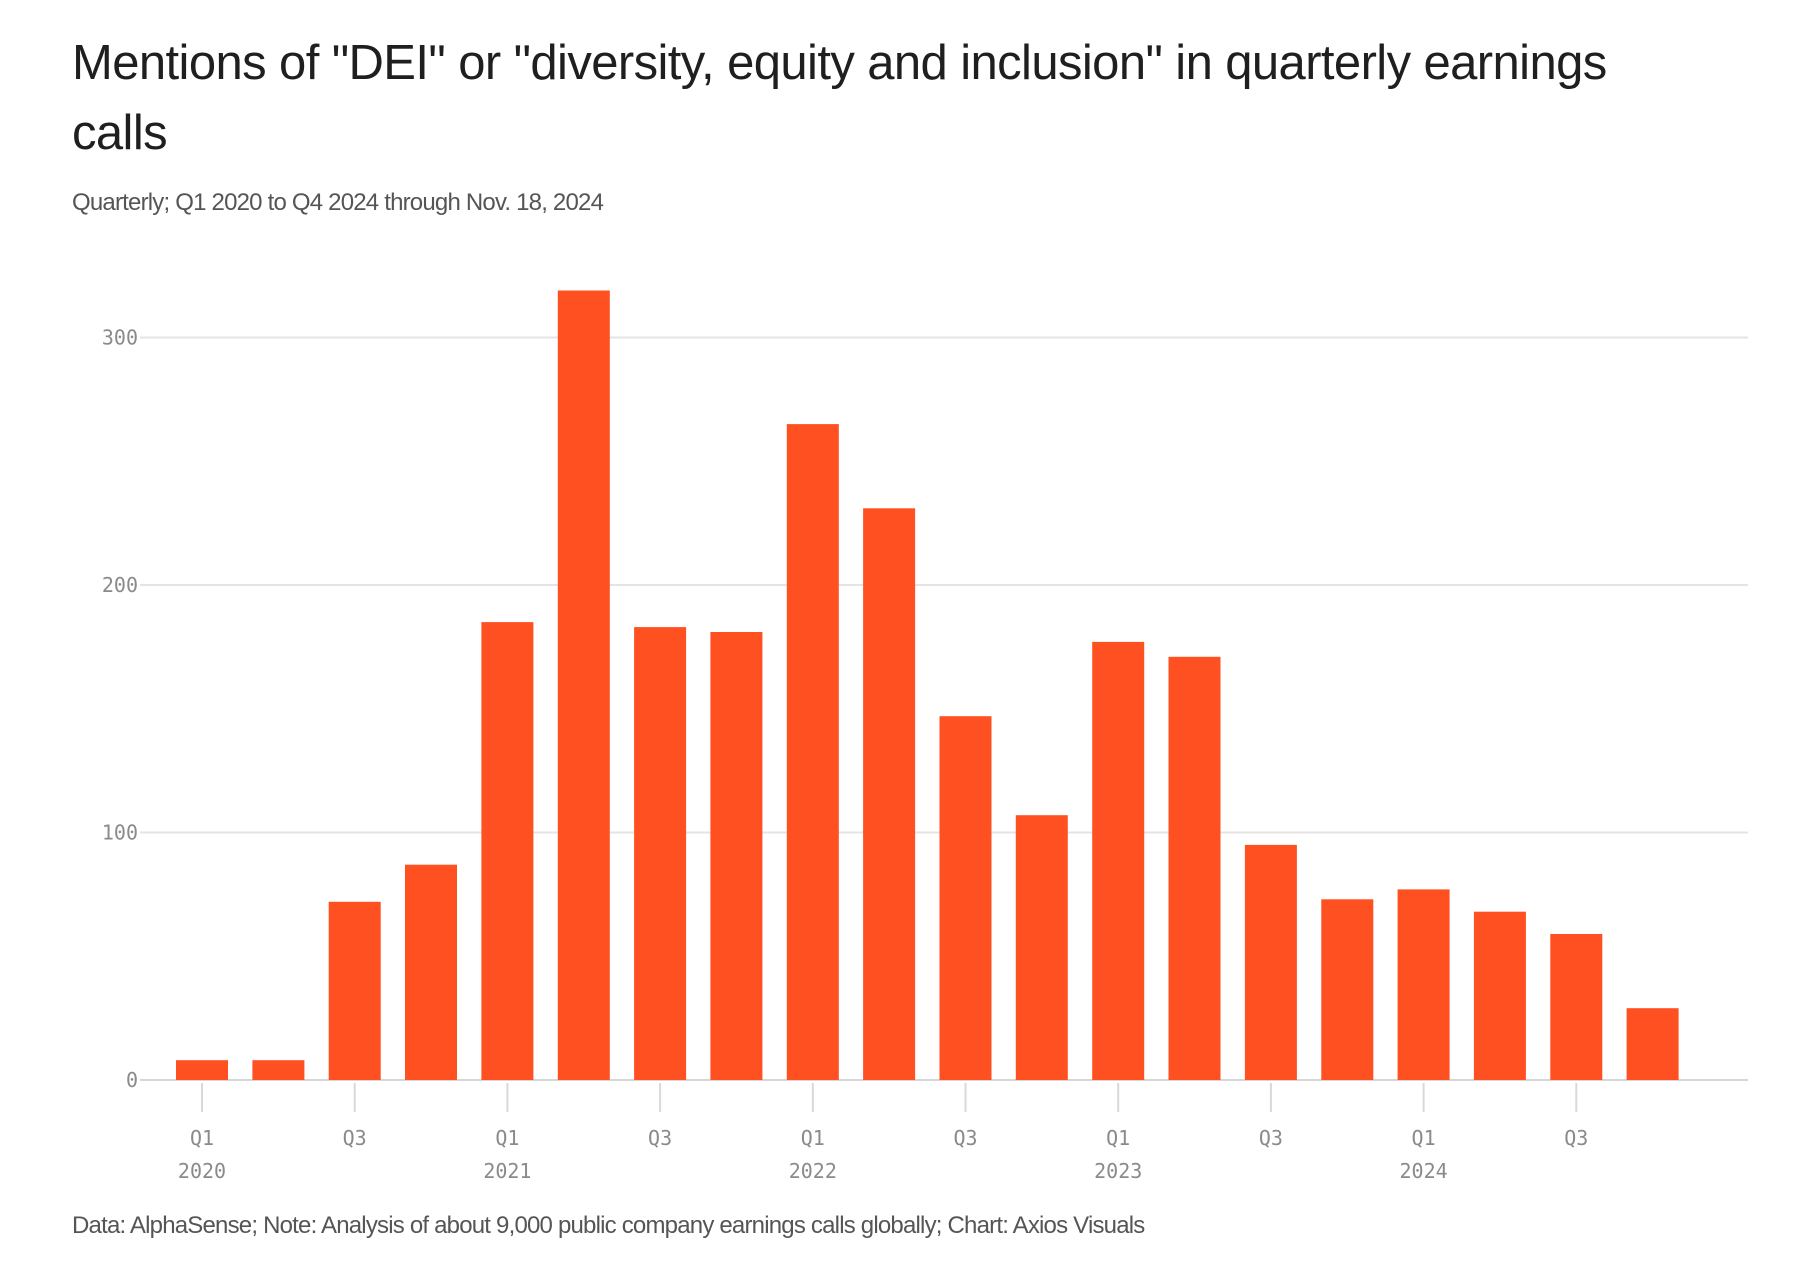 This screenshot has height=1263, width=1800. Describe the element at coordinates (583, 685) in the screenshot. I see `bar-q2-2021` at that location.